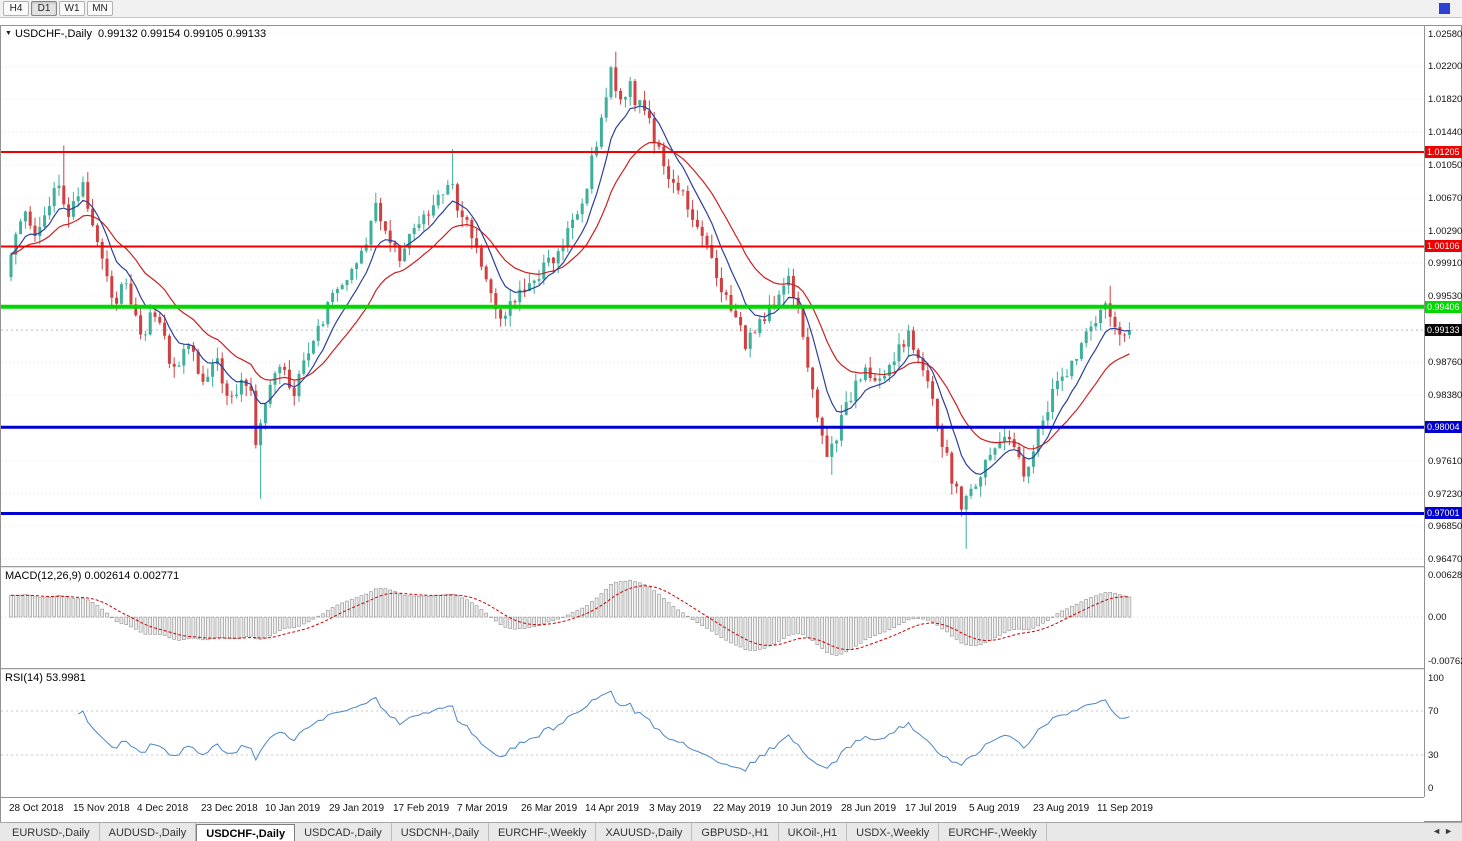 The image size is (1462, 841). I want to click on date-label: 28 Oct 2018, so click(36, 808).